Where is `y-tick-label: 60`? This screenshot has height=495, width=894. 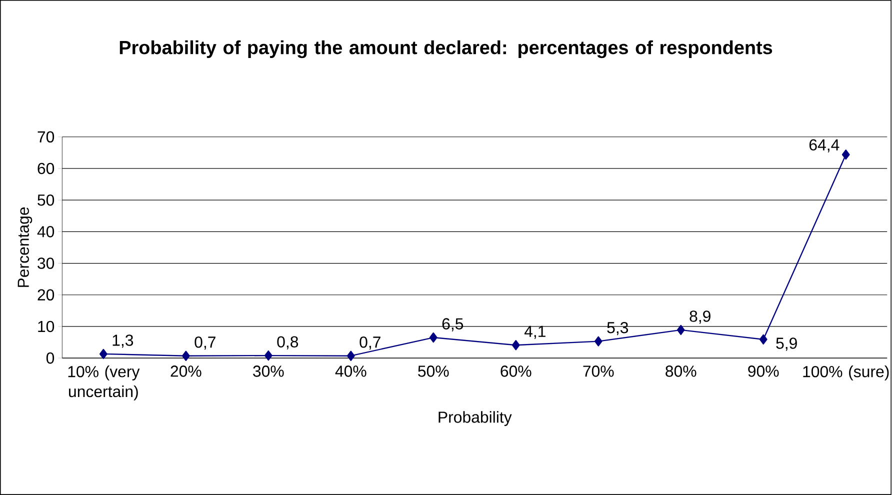
y-tick-label: 60 is located at coordinates (46, 168).